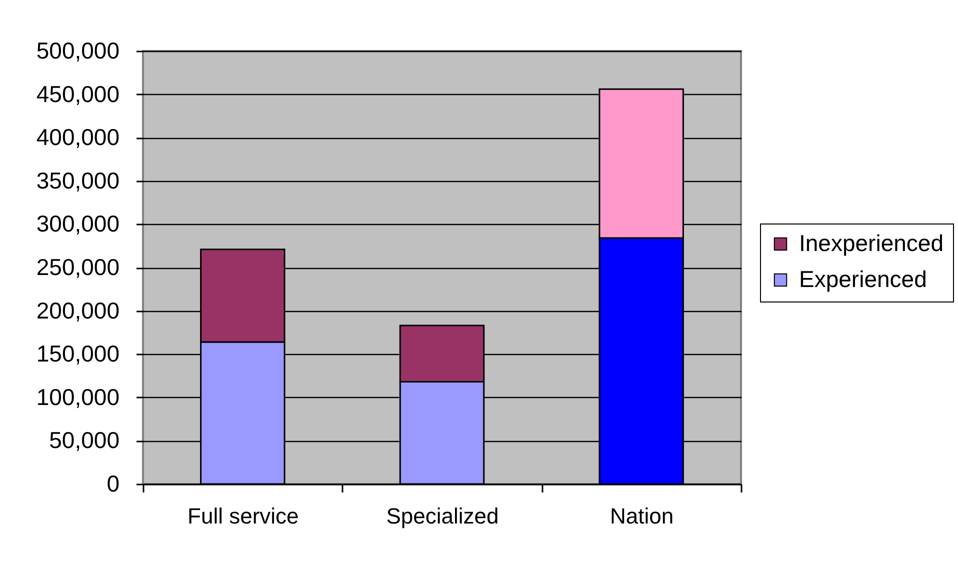 Image resolution: width=958 pixels, height=561 pixels. I want to click on legend-label: Inexperienced, so click(871, 243).